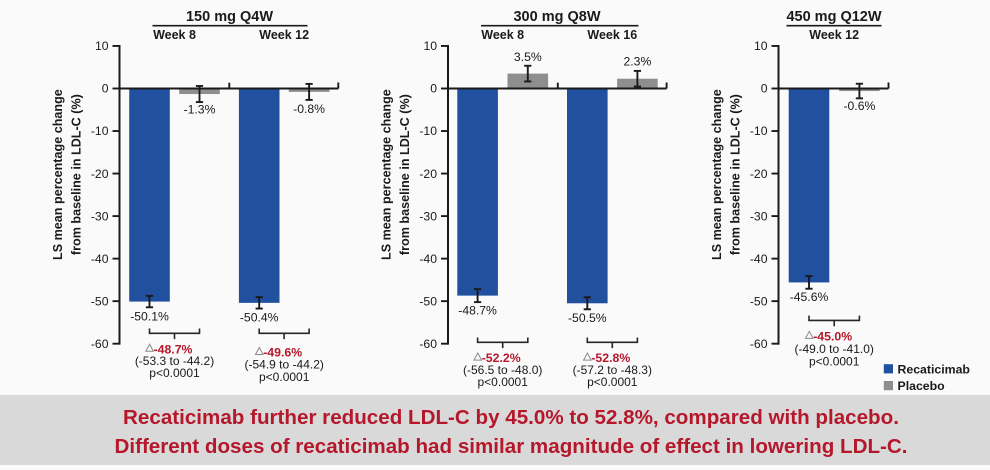 This screenshot has width=990, height=470. What do you see at coordinates (610, 358) in the screenshot?
I see `svg-text: -52.8%` at bounding box center [610, 358].